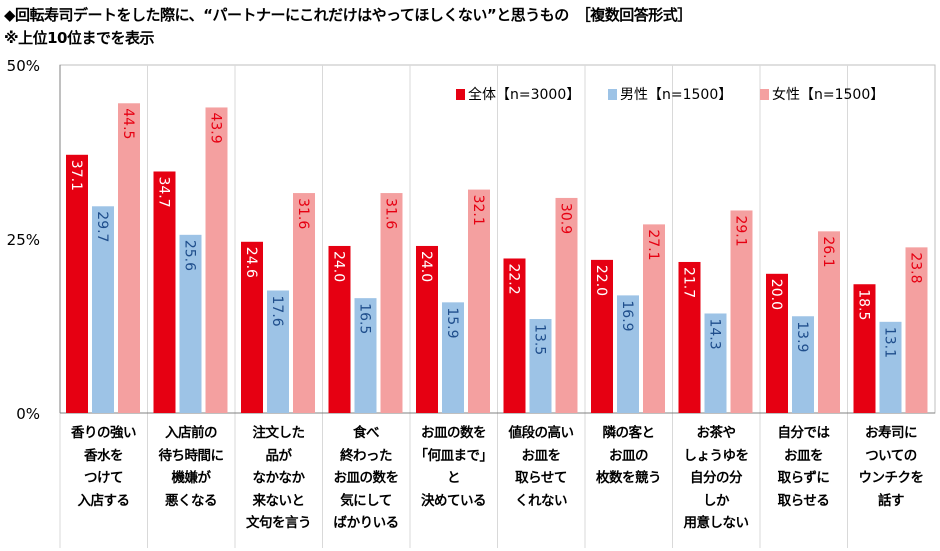  Describe the element at coordinates (601, 280) in the screenshot. I see `data-label: 22.0` at that location.